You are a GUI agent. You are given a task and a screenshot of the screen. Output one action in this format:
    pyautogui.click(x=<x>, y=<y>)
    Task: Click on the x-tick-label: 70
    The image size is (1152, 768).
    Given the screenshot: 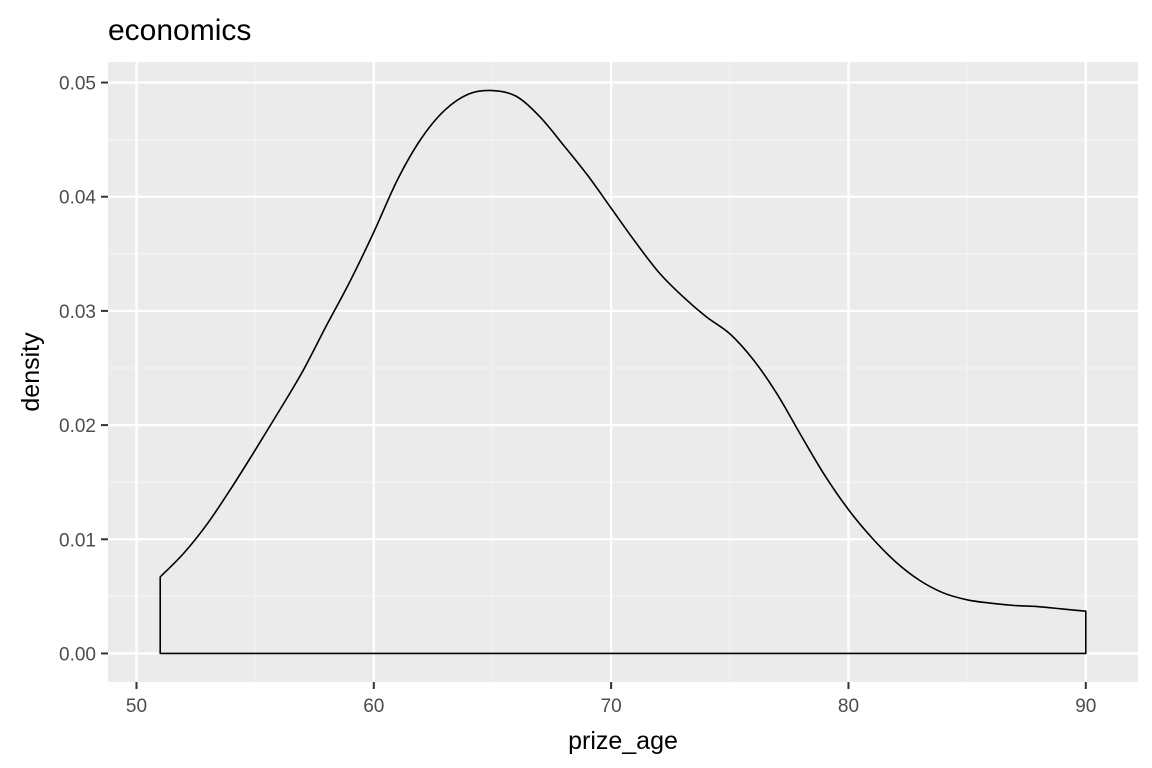 What is the action you would take?
    pyautogui.click(x=611, y=706)
    